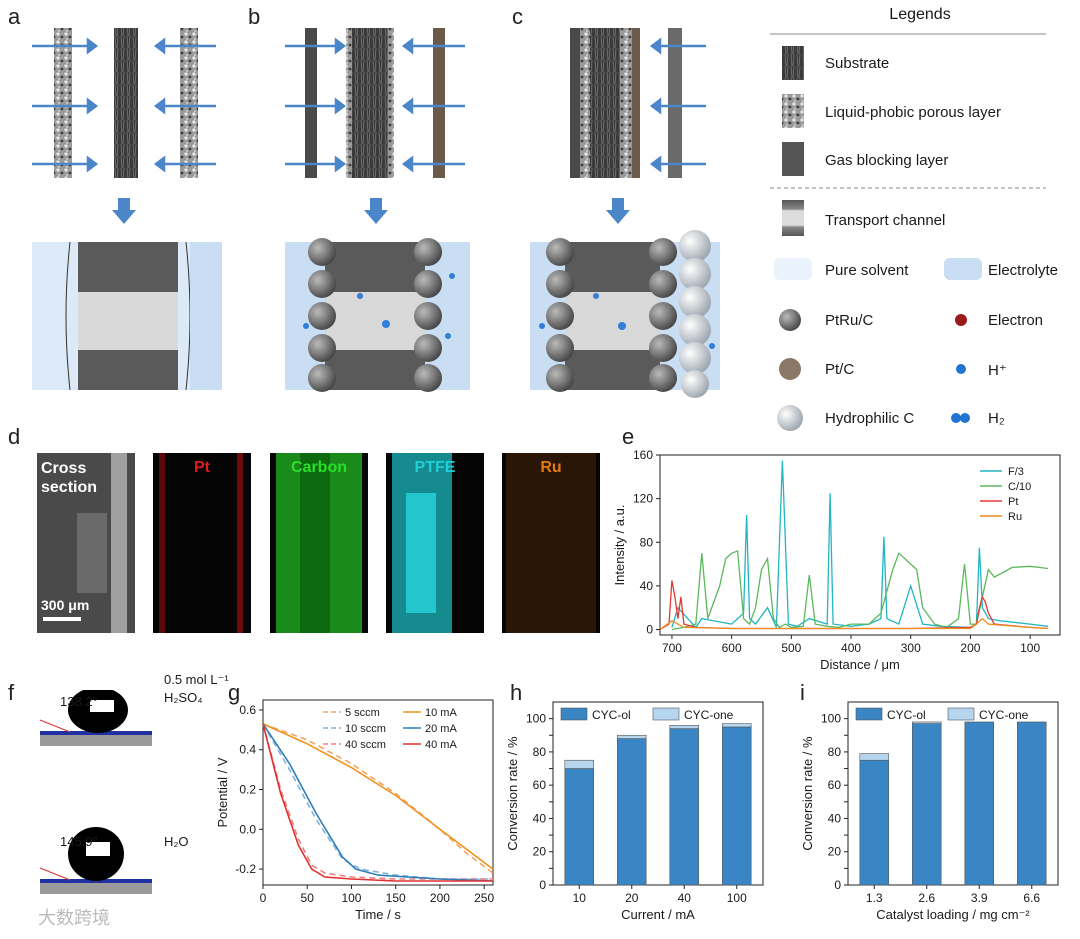 This screenshot has width=1080, height=939. I want to click on g-xtick-label-0: 0, so click(263, 898).